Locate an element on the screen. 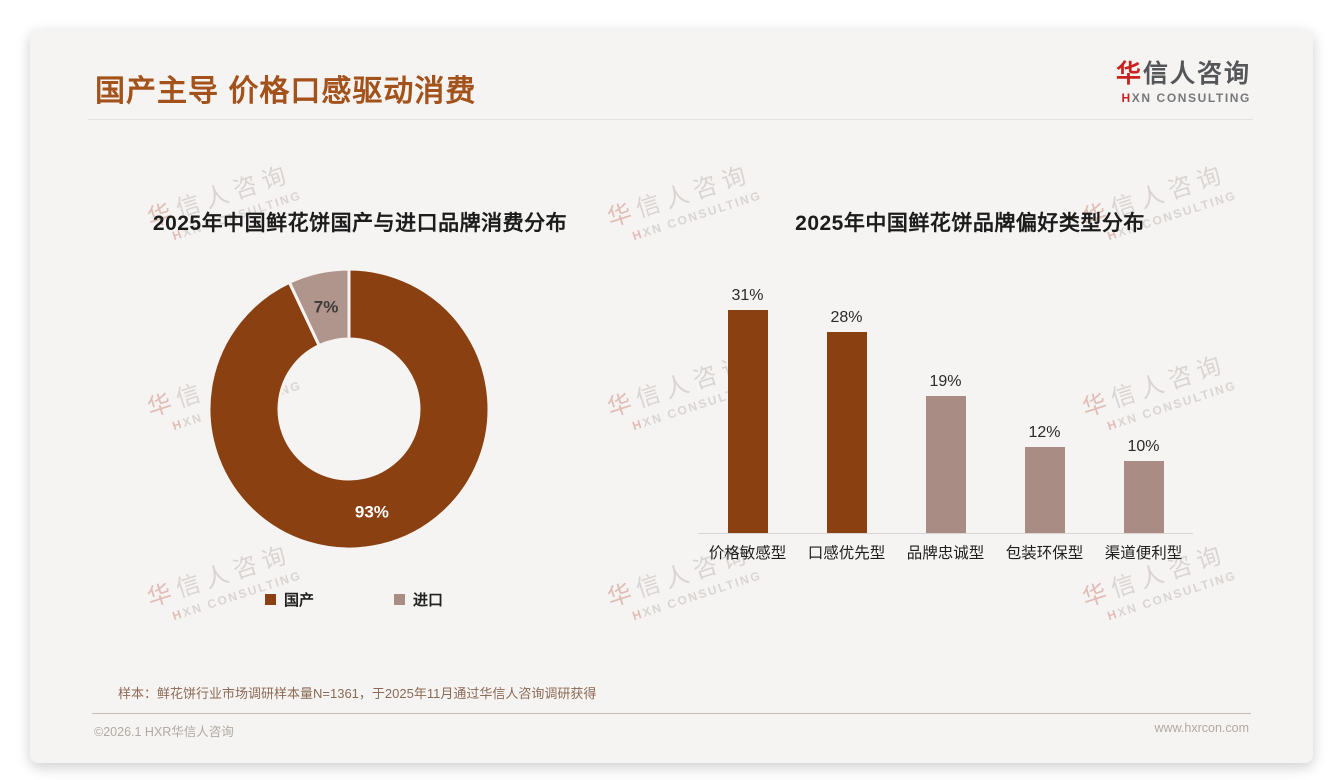  bar-value-label: 19% is located at coordinates (945, 381).